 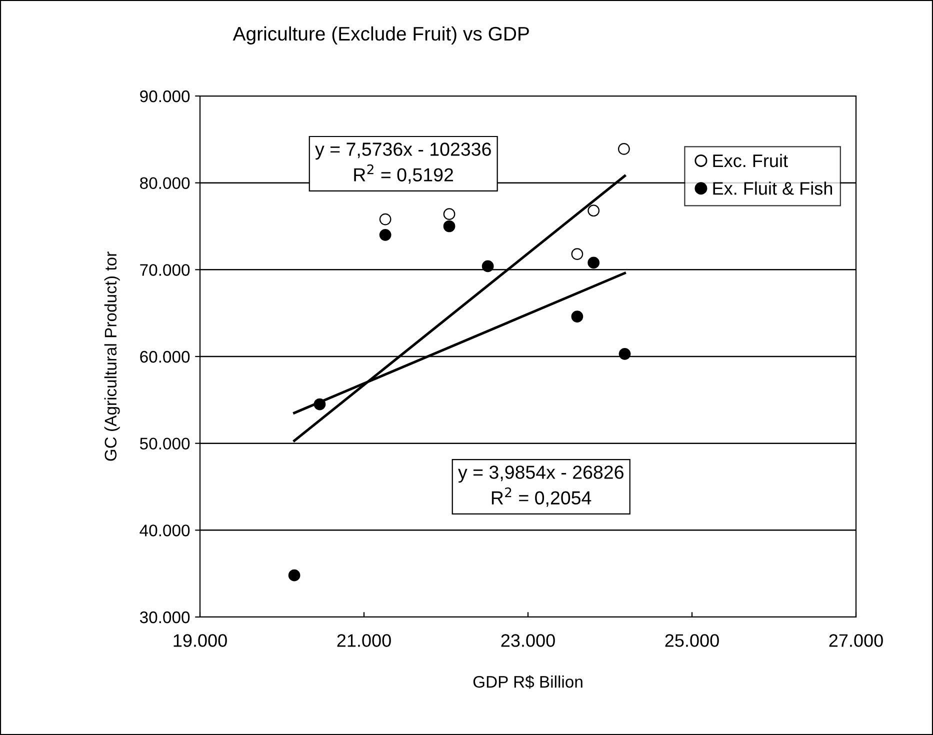 What do you see at coordinates (528, 640) in the screenshot?
I see `x-tick-label: 23.000` at bounding box center [528, 640].